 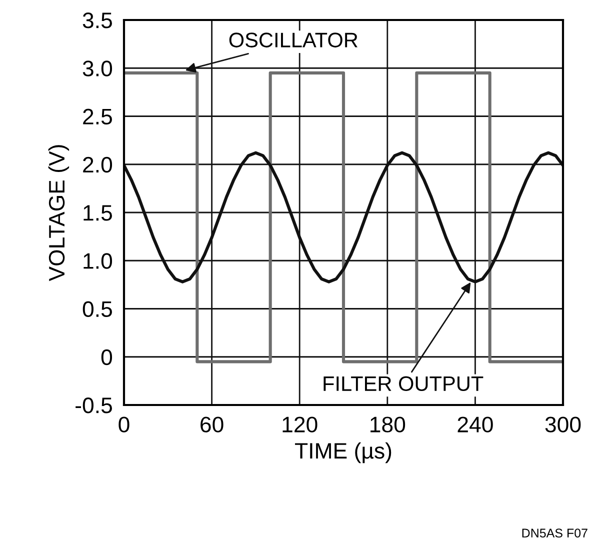 I want to click on x-axis-title: TIME (µs), so click(x=343, y=453).